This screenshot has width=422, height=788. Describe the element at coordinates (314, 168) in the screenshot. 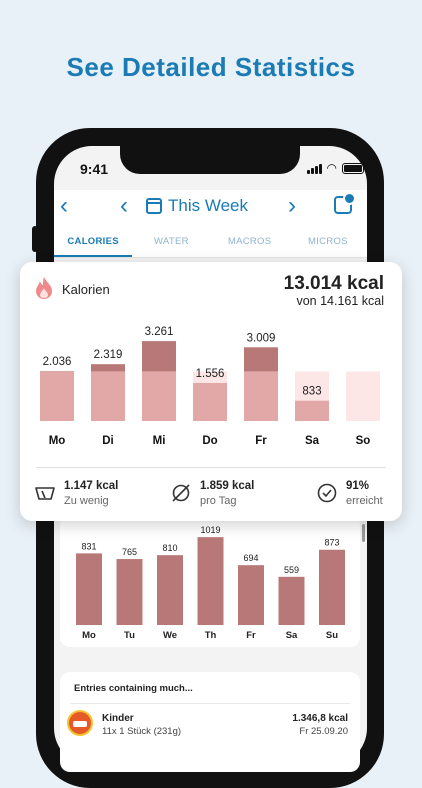

I see `signal-icon` at that location.